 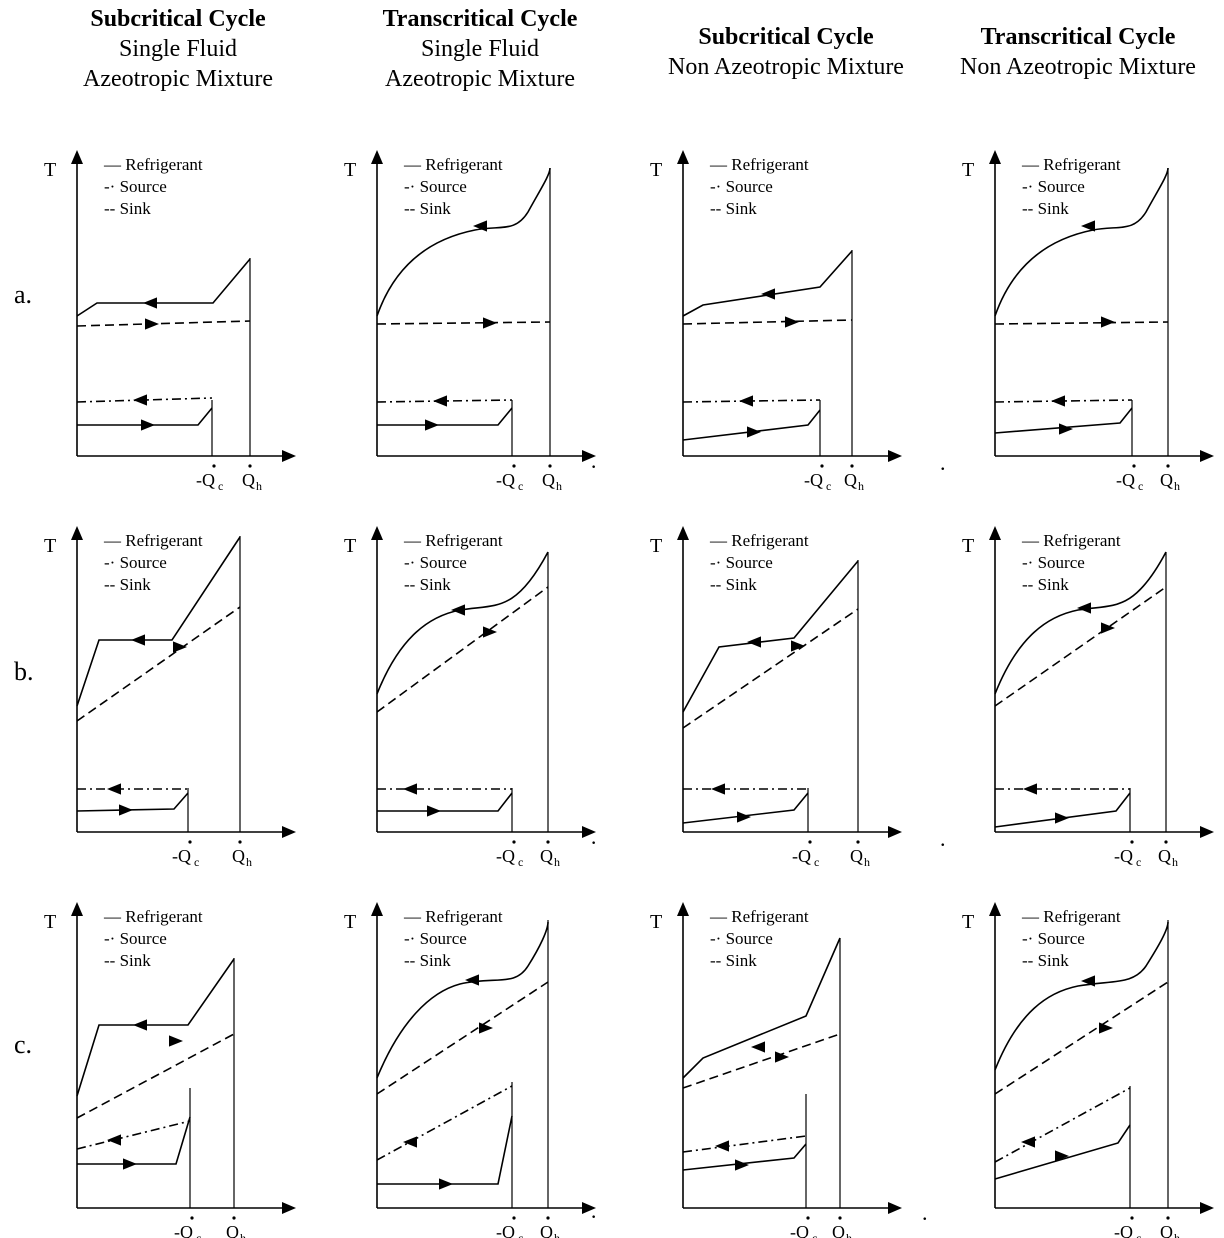 What do you see at coordinates (24, 671) in the screenshot?
I see `row-label-b: b.` at bounding box center [24, 671].